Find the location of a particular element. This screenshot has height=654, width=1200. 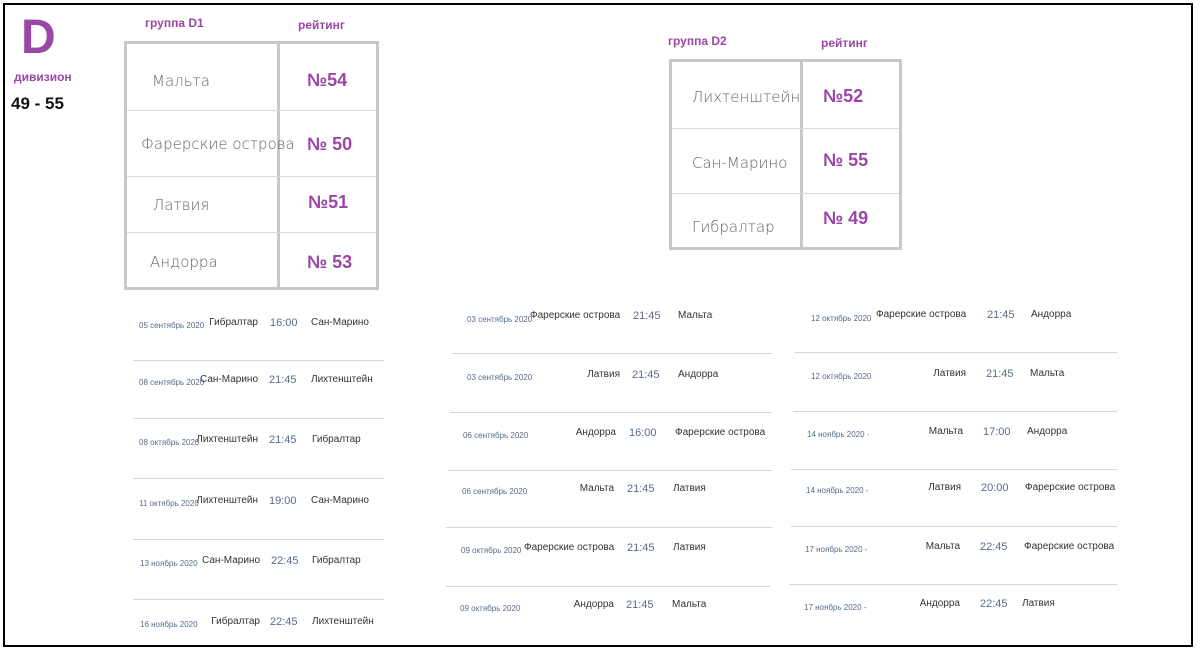

country-name: Мальта is located at coordinates (181, 81).